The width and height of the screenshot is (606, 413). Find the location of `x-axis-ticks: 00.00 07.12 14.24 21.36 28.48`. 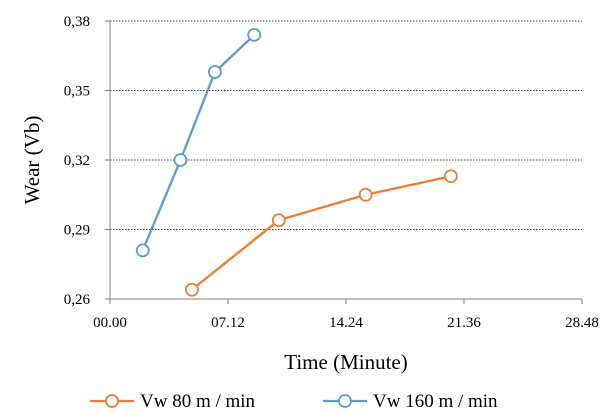

x-axis-ticks: 00.00 07.12 14.24 21.36 28.48 is located at coordinates (346, 315).